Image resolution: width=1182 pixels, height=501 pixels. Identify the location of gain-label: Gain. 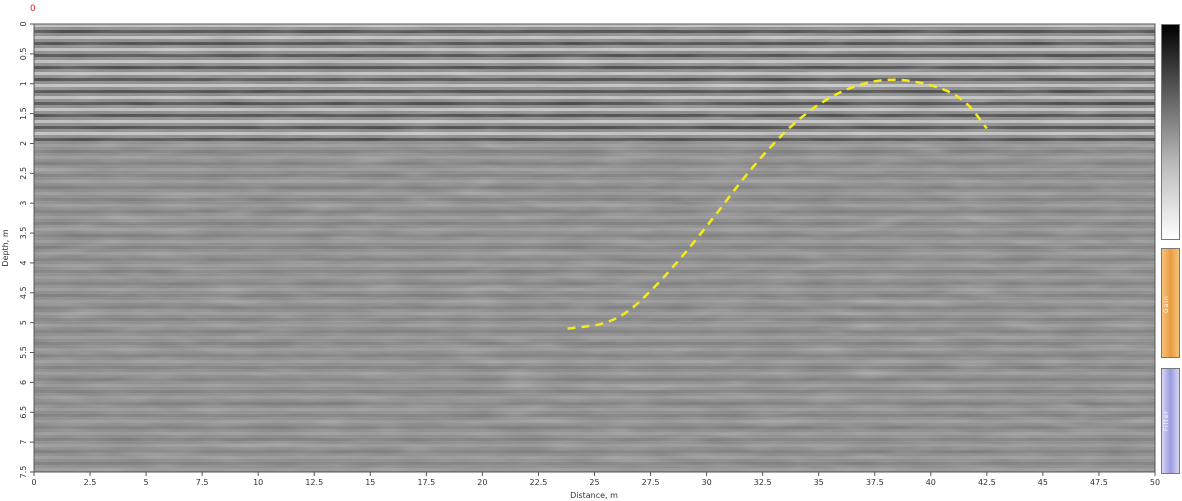
(1166, 304).